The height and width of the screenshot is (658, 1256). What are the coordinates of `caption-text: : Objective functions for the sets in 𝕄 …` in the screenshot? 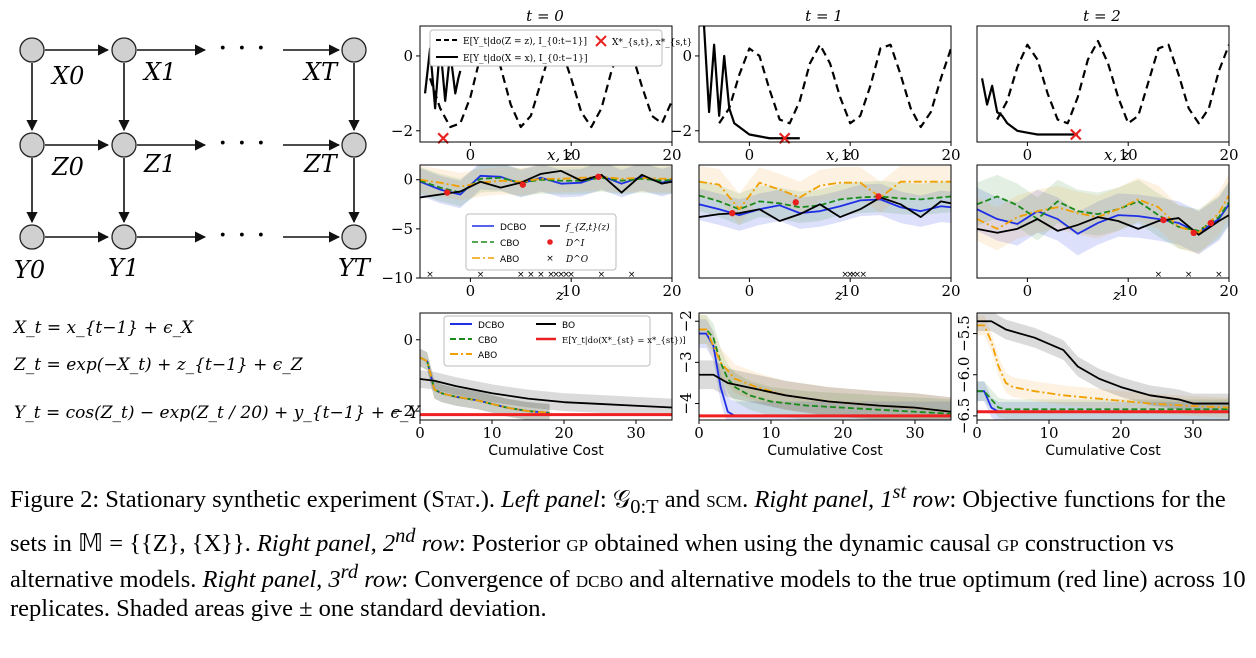 It's located at (618, 522).